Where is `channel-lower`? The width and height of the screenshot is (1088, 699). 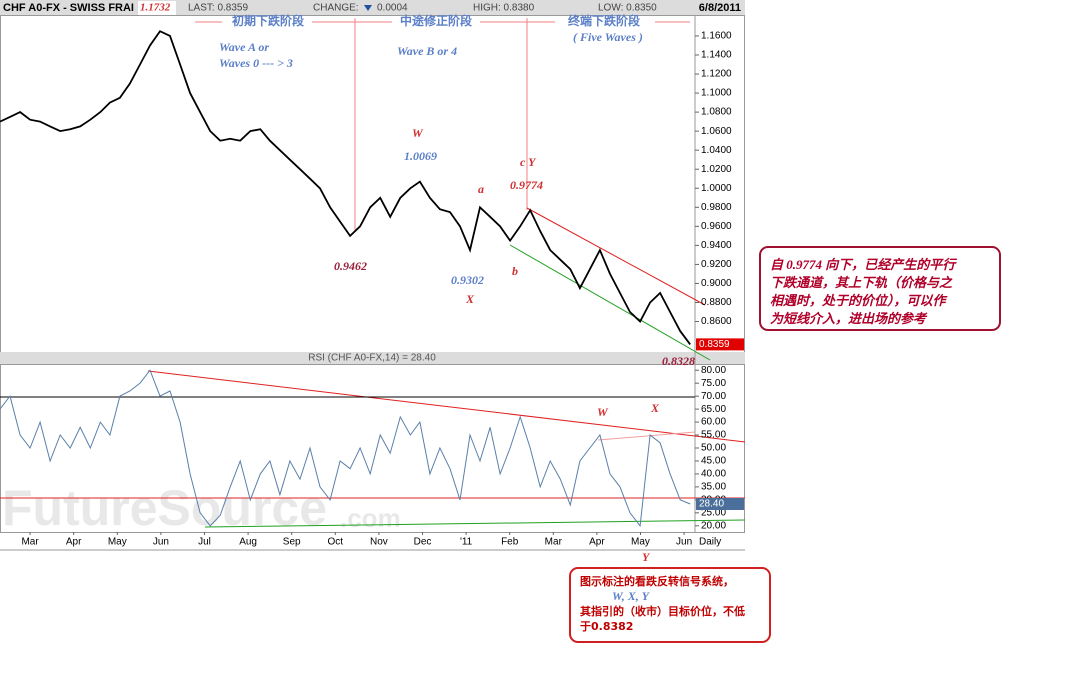
channel-lower is located at coordinates (610, 302).